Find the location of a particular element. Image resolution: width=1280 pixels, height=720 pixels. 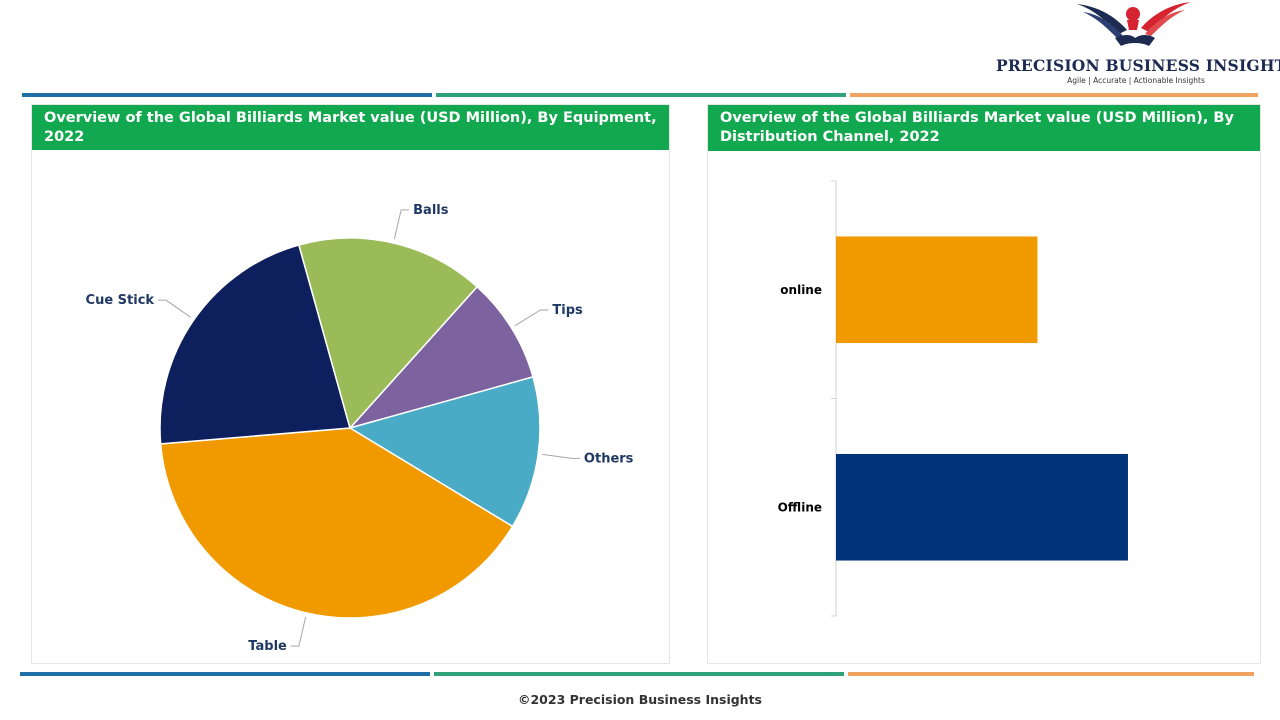

pie-slice-tips is located at coordinates (440, 357).